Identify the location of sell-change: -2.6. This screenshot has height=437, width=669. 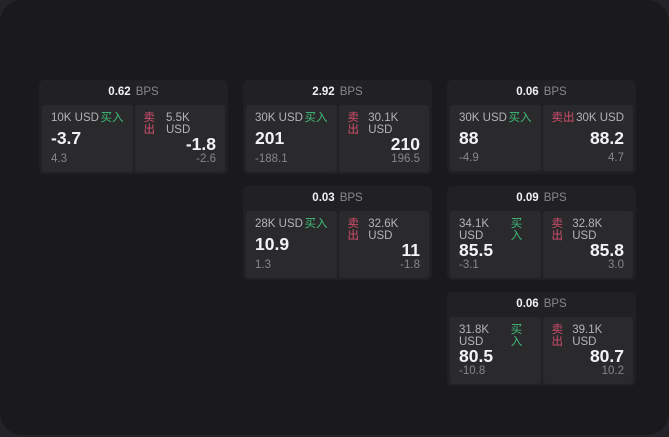
(206, 158).